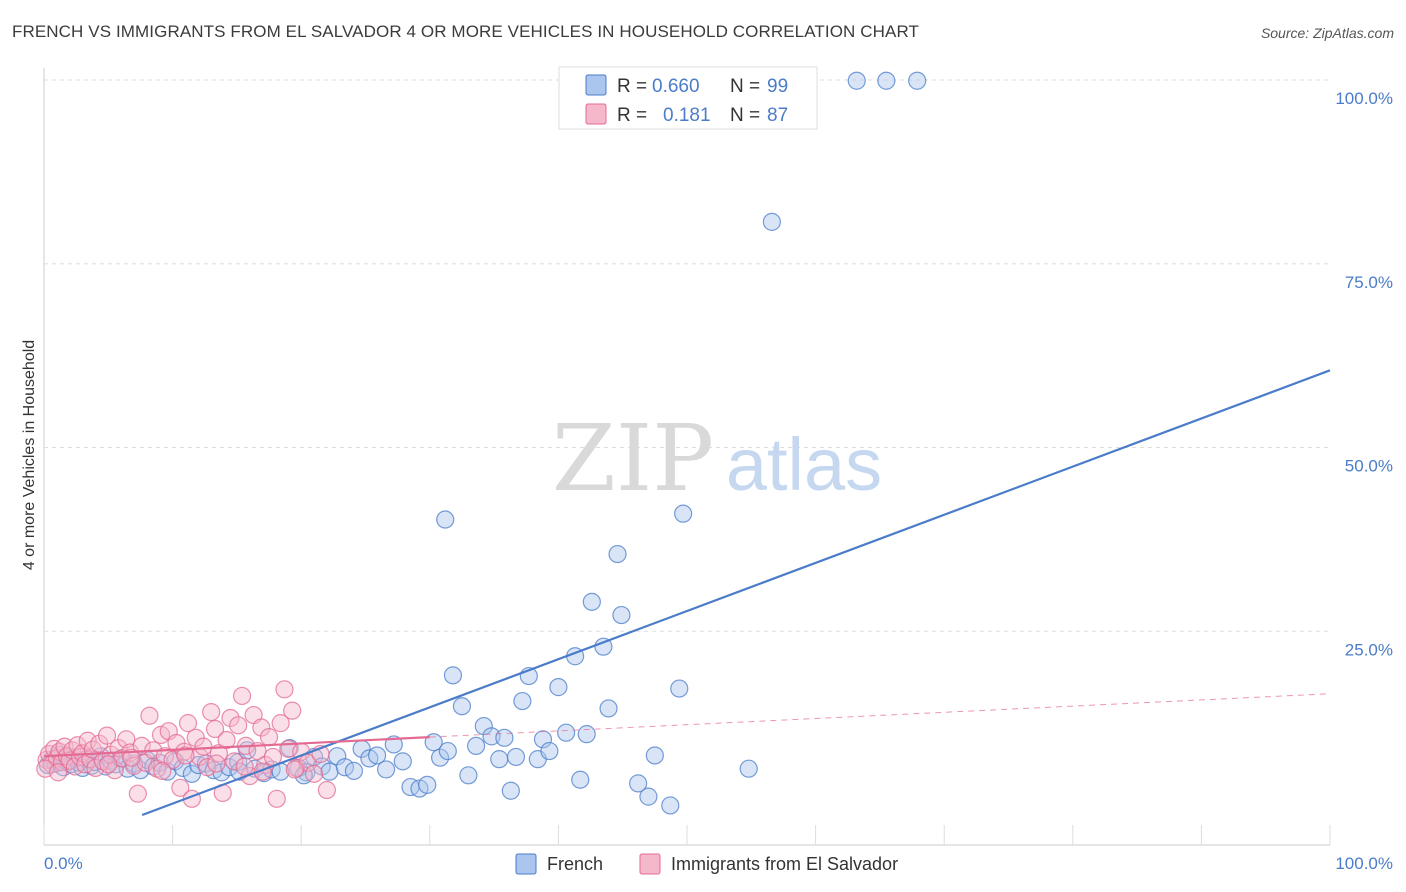  What do you see at coordinates (526, 864) in the screenshot?
I see `bottom-legend-french-swatch` at bounding box center [526, 864].